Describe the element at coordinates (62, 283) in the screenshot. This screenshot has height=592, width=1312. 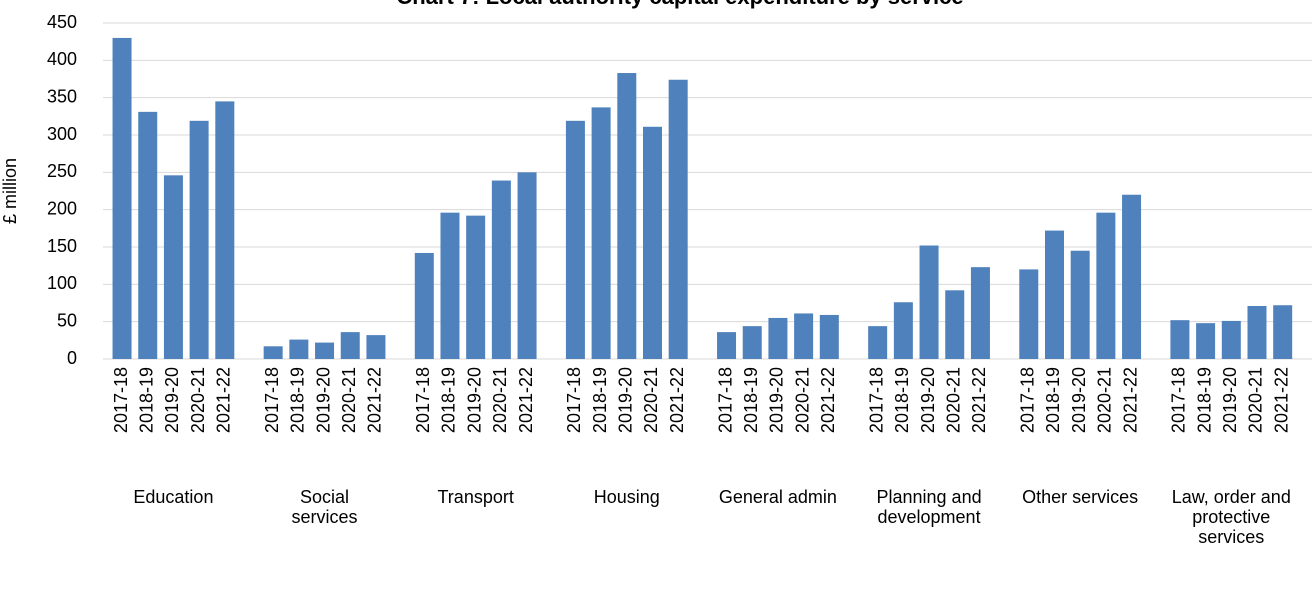
I see `y-tick-label: 100` at that location.